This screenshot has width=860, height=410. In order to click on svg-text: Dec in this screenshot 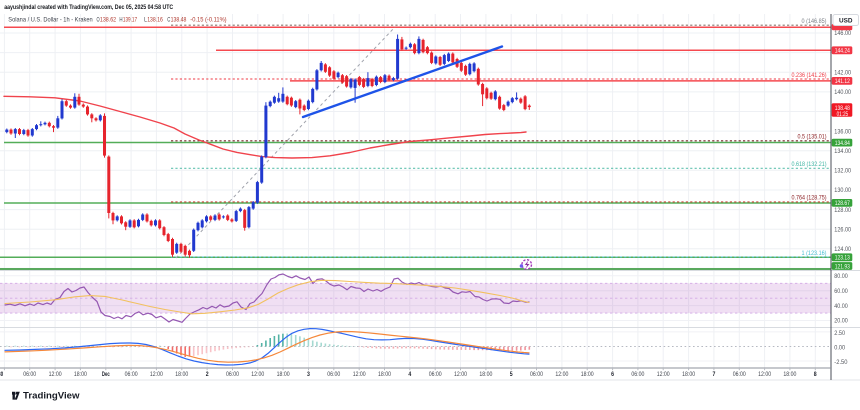, I will do `click(106, 374)`.